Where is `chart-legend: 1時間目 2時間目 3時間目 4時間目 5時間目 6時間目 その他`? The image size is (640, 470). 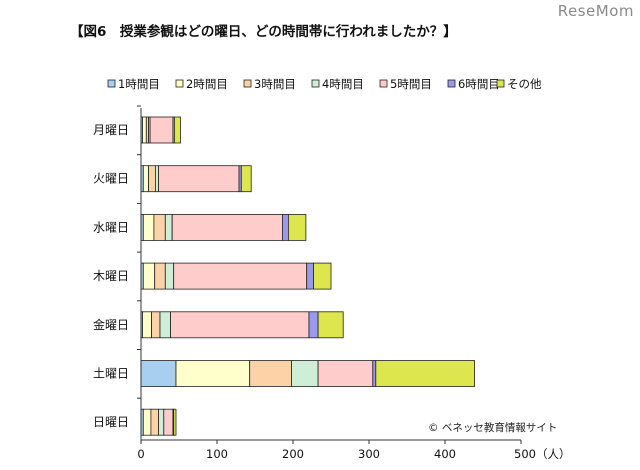
chart-legend: 1時間目 2時間目 3時間目 4時間目 5時間目 6時間目 その他 is located at coordinates (324, 84).